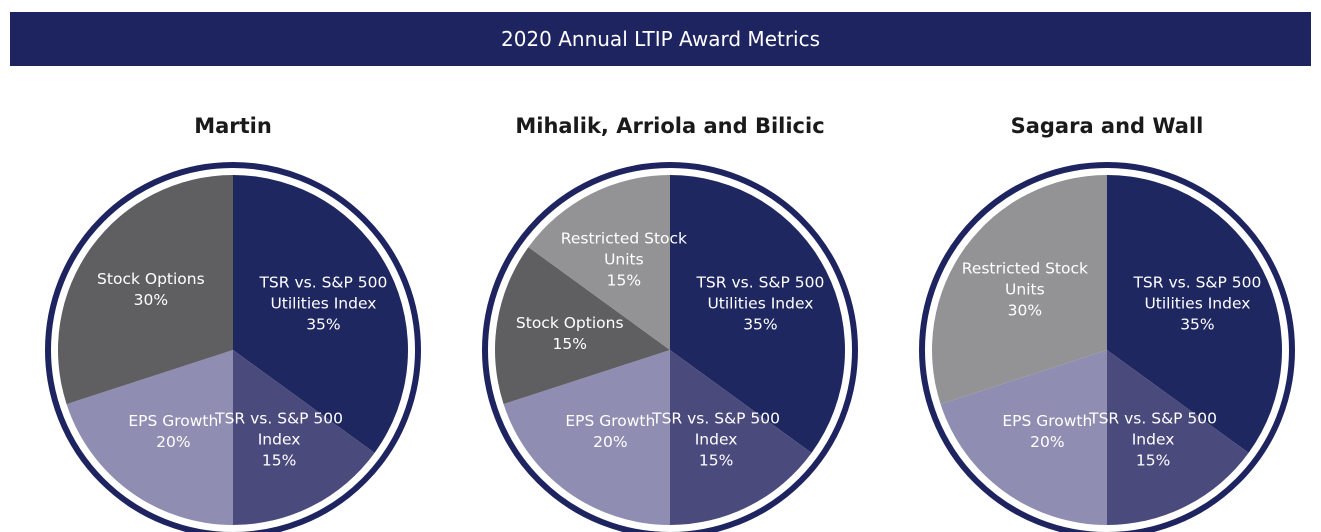 The image size is (1321, 532). What do you see at coordinates (233, 126) in the screenshot?
I see `pie-title: Martin` at bounding box center [233, 126].